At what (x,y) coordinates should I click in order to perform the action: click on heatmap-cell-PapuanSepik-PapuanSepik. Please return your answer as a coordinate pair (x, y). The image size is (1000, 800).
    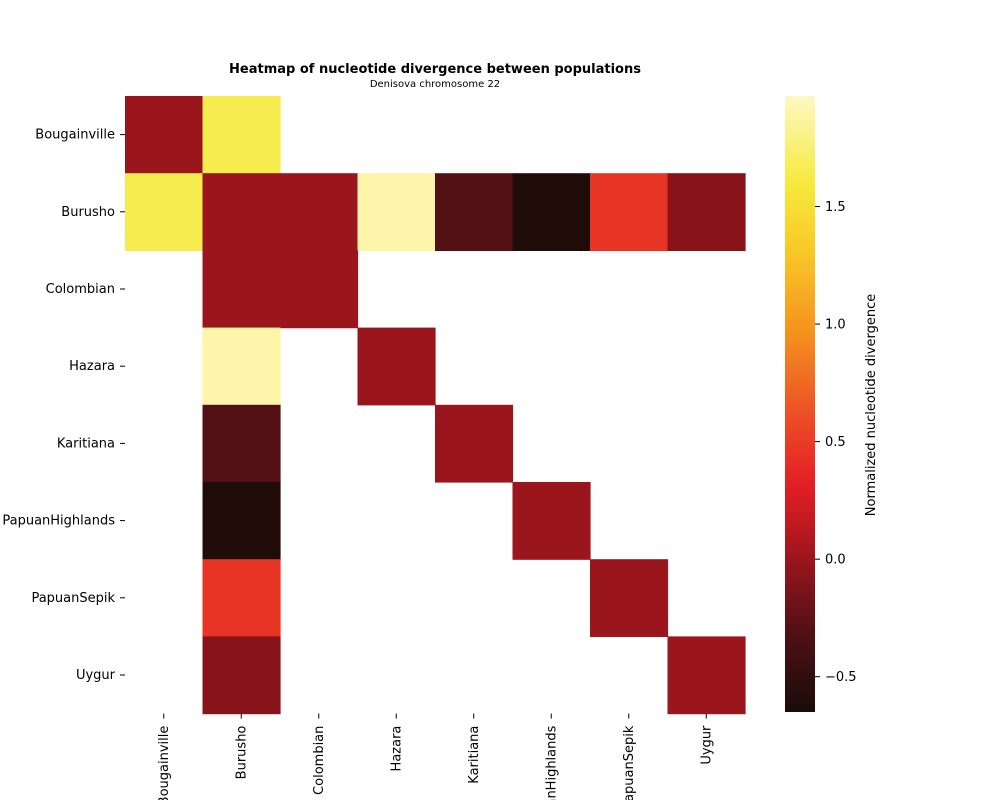
    Looking at the image, I should click on (629, 598).